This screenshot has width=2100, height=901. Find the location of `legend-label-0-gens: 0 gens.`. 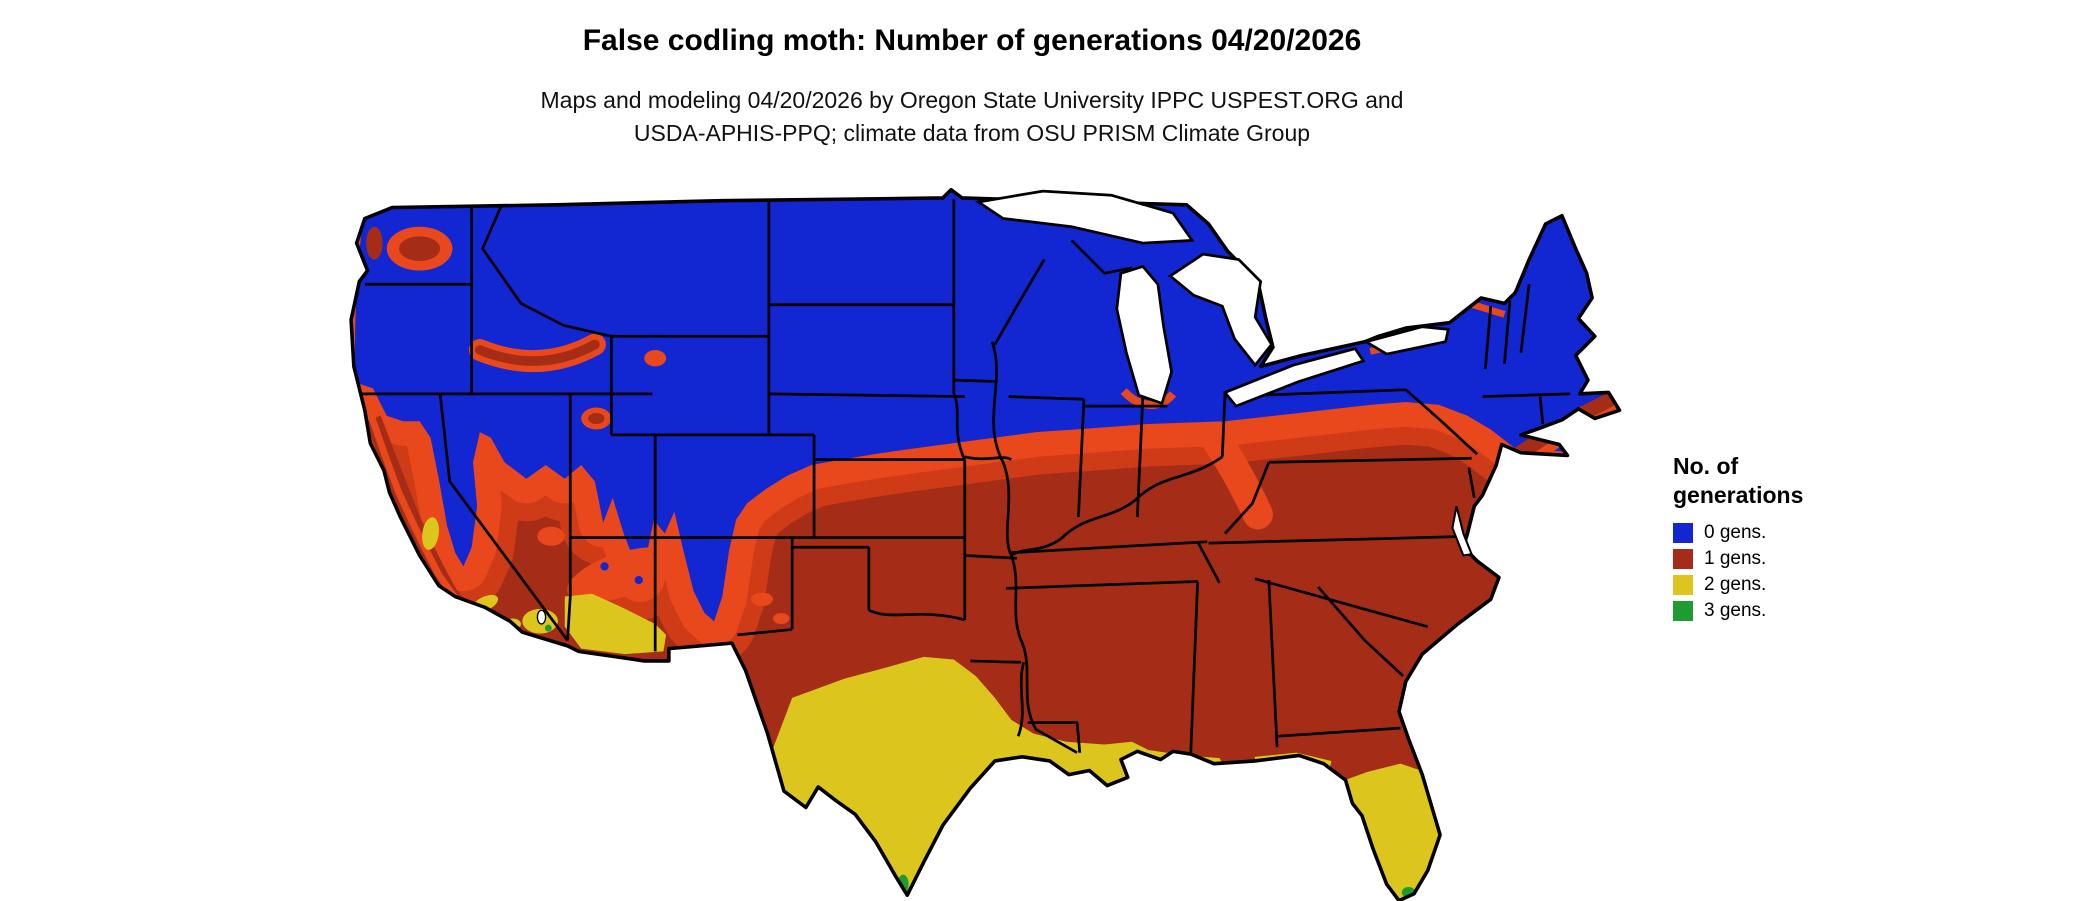

legend-label-0-gens: 0 gens. is located at coordinates (1735, 532).